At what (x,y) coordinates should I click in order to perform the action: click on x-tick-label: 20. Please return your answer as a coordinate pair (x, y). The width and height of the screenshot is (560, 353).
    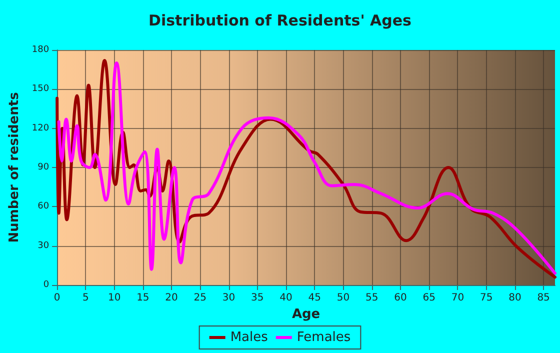
    Looking at the image, I should click on (171, 298).